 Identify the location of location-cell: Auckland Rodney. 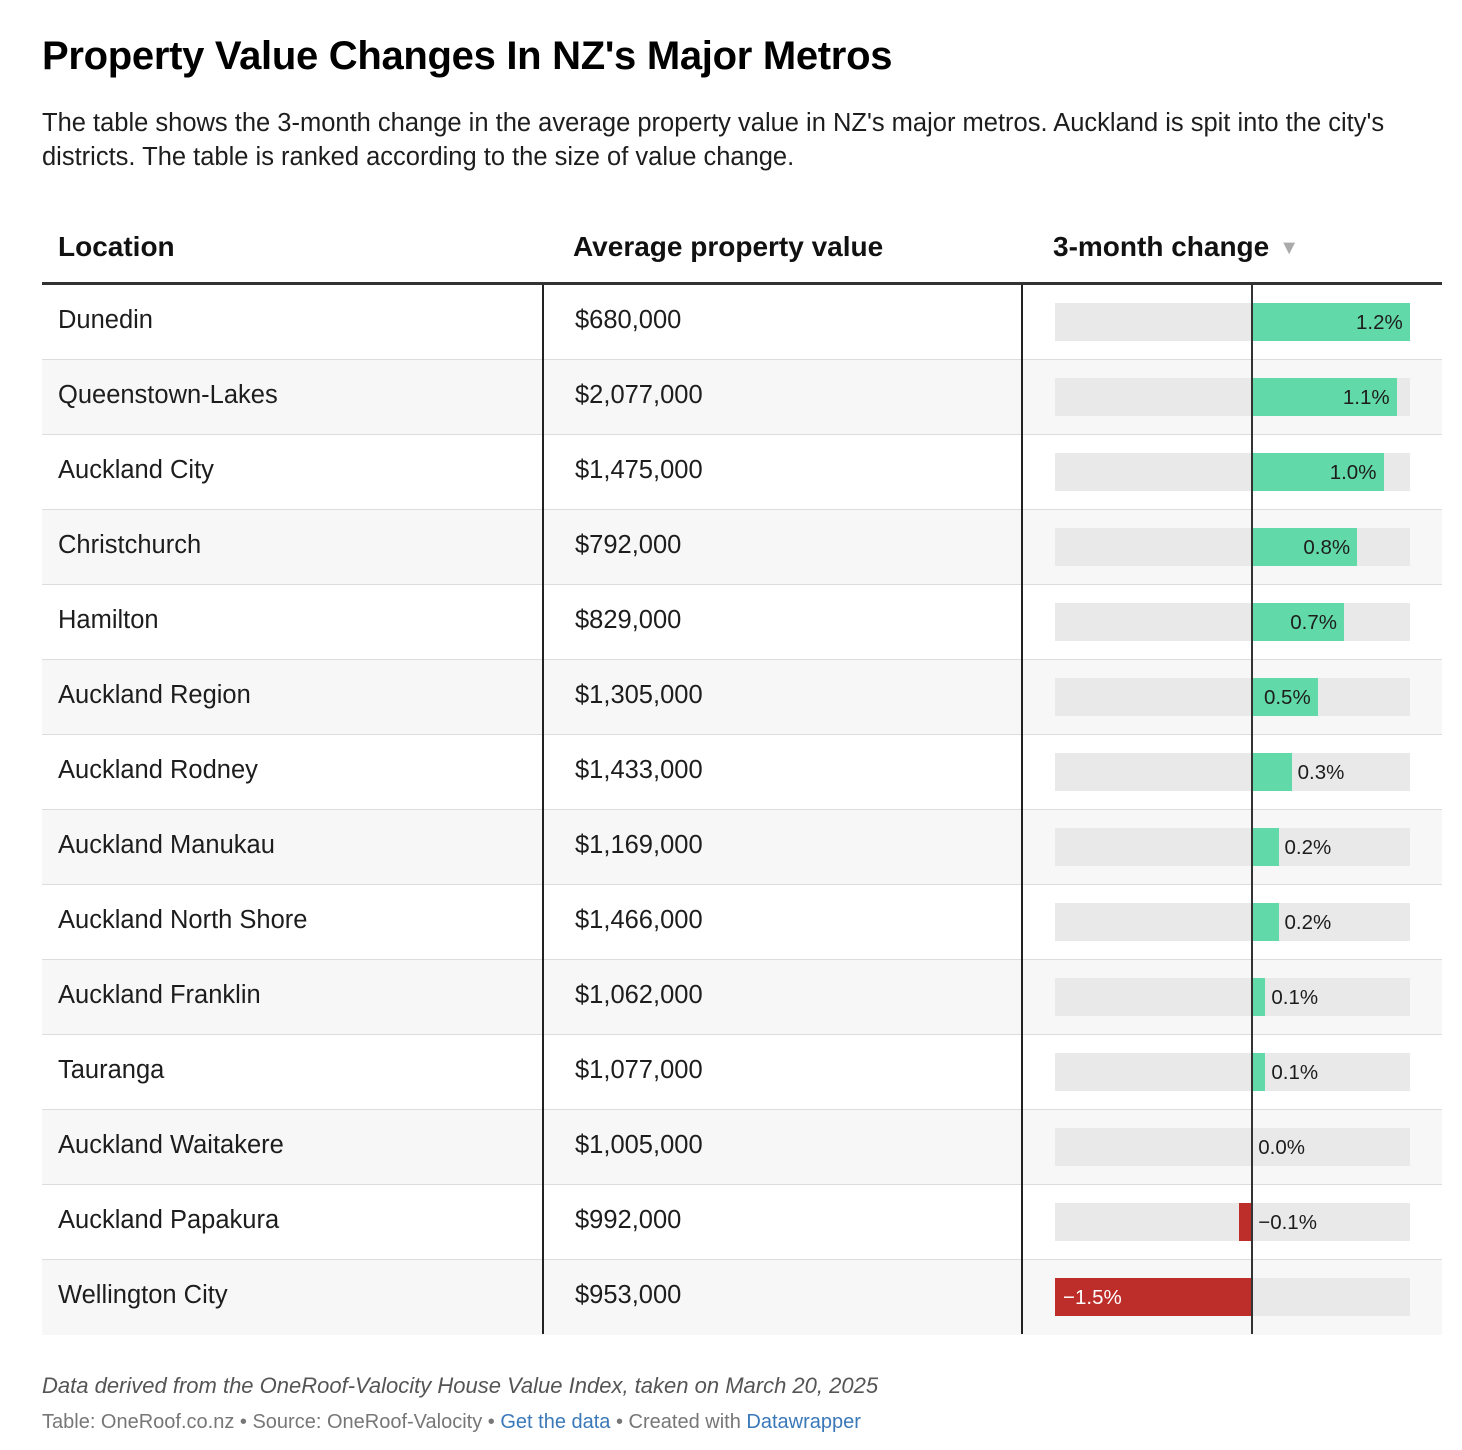
(158, 770).